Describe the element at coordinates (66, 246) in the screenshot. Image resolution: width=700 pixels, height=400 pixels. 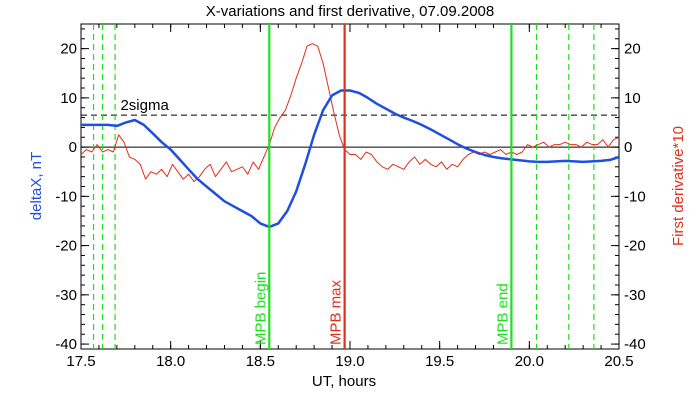
I see `y-tick-label-left: -20` at that location.